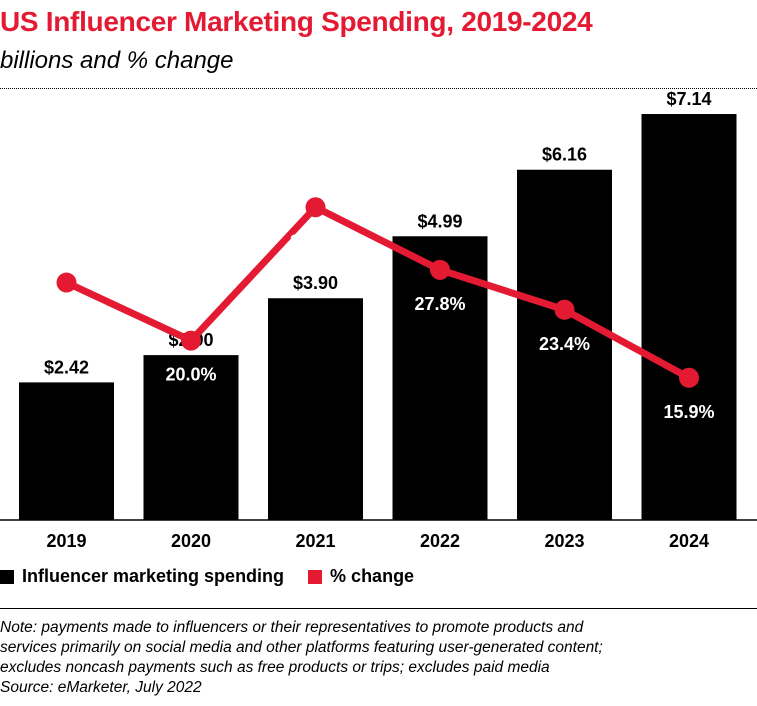 The width and height of the screenshot is (757, 706). Describe the element at coordinates (564, 155) in the screenshot. I see `bar-value-label: $6.16` at that location.